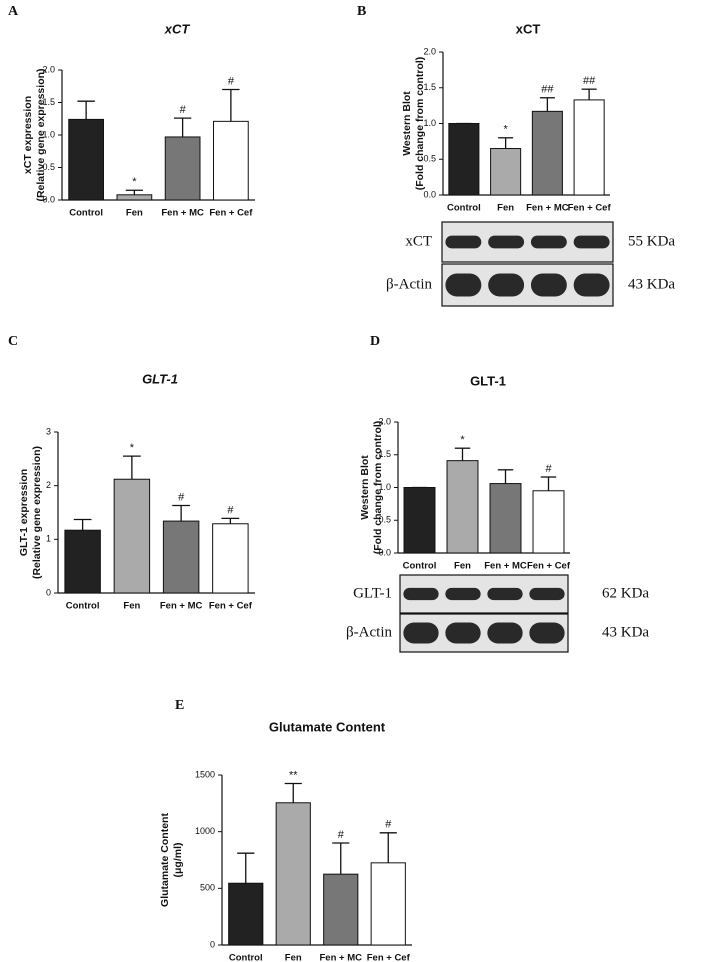 The image size is (713, 962). I want to click on y-tick-label: 500, so click(207, 888).